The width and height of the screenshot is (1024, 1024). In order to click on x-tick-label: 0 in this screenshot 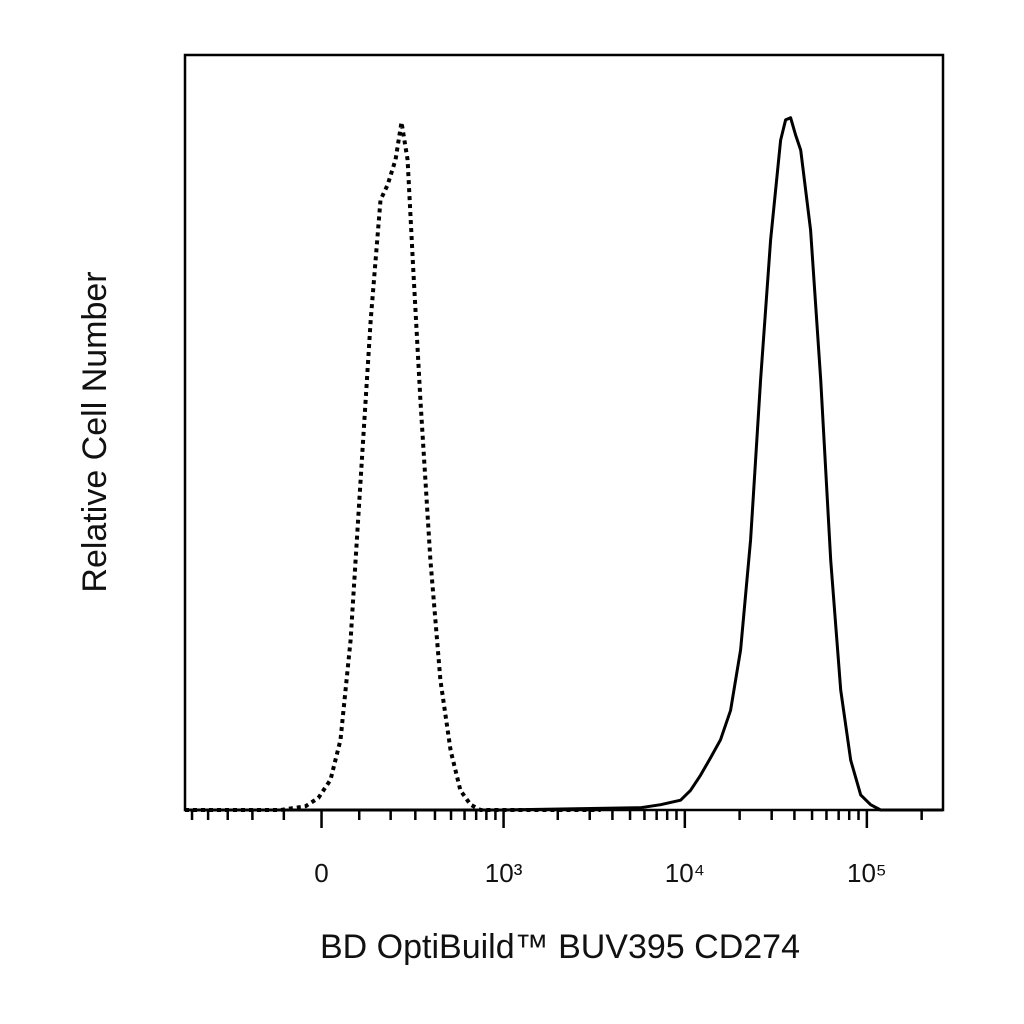, I will do `click(321, 873)`.